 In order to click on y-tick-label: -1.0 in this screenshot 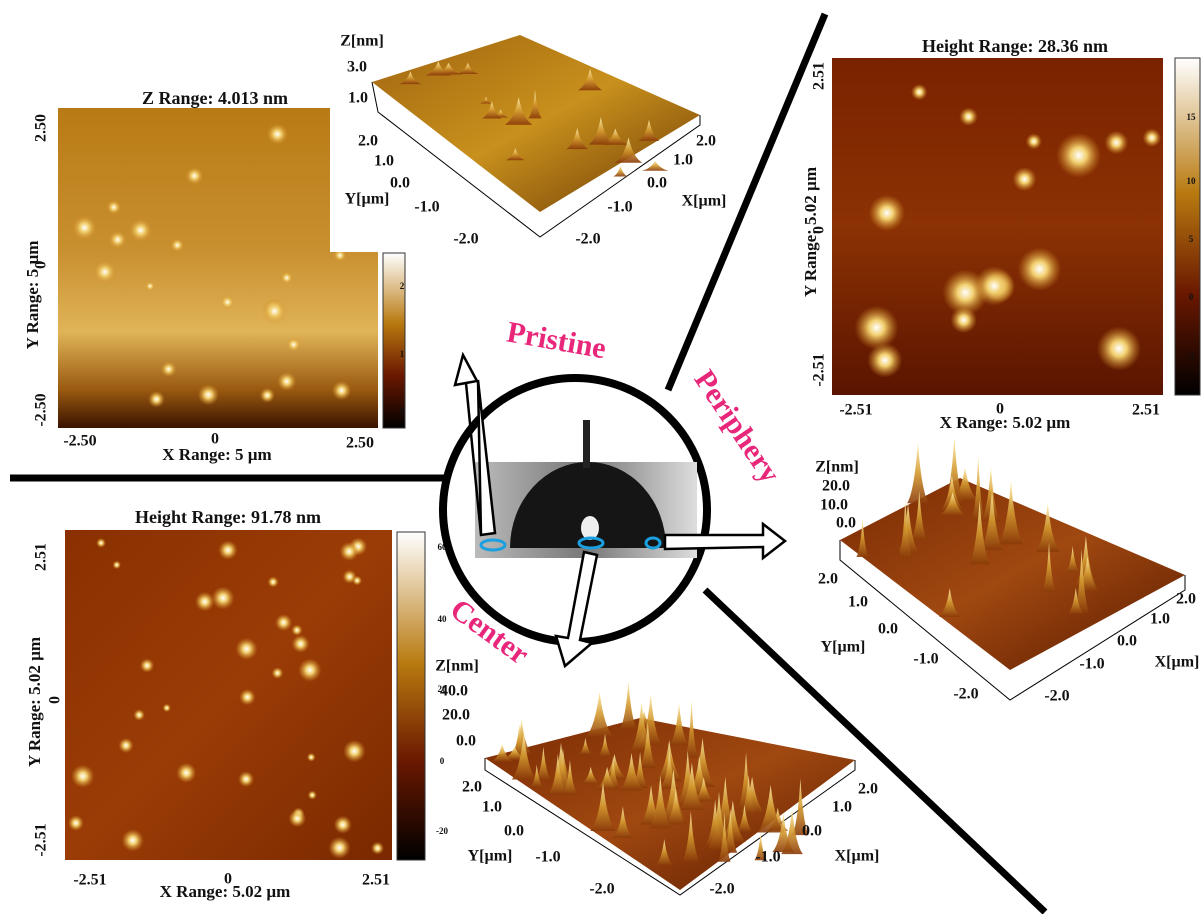, I will do `click(925, 659)`.